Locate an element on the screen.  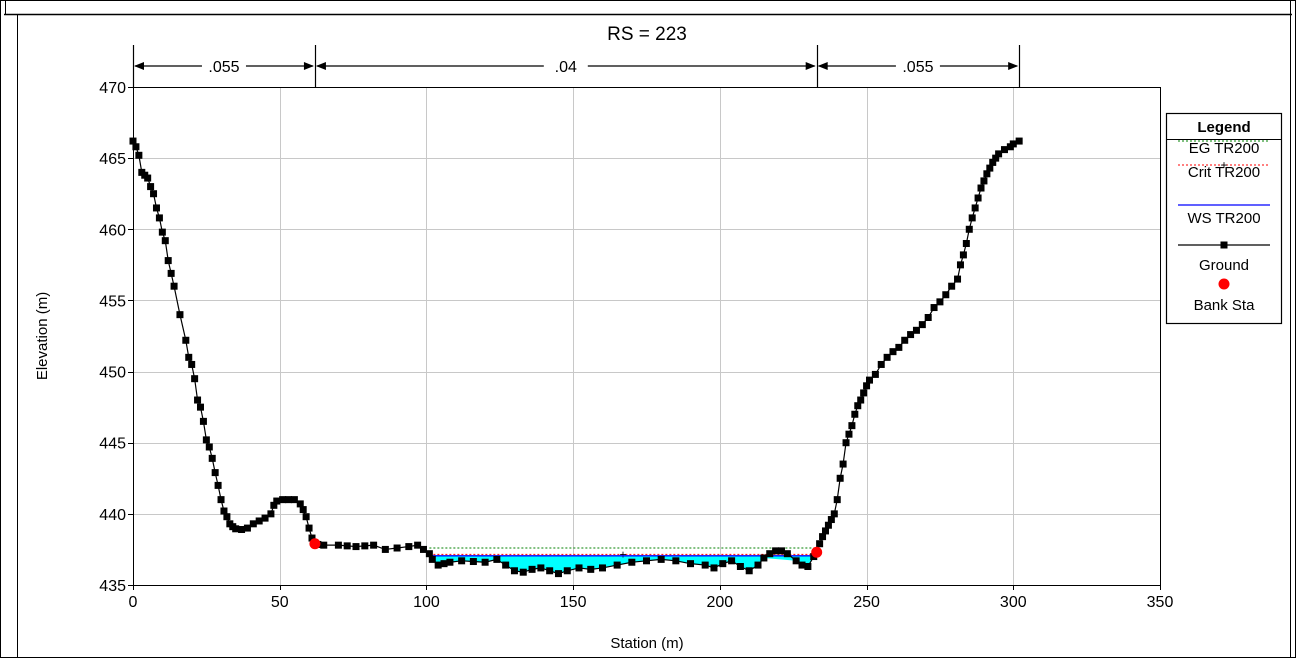
legend-entry-label: WS TR200 is located at coordinates (1223, 218).